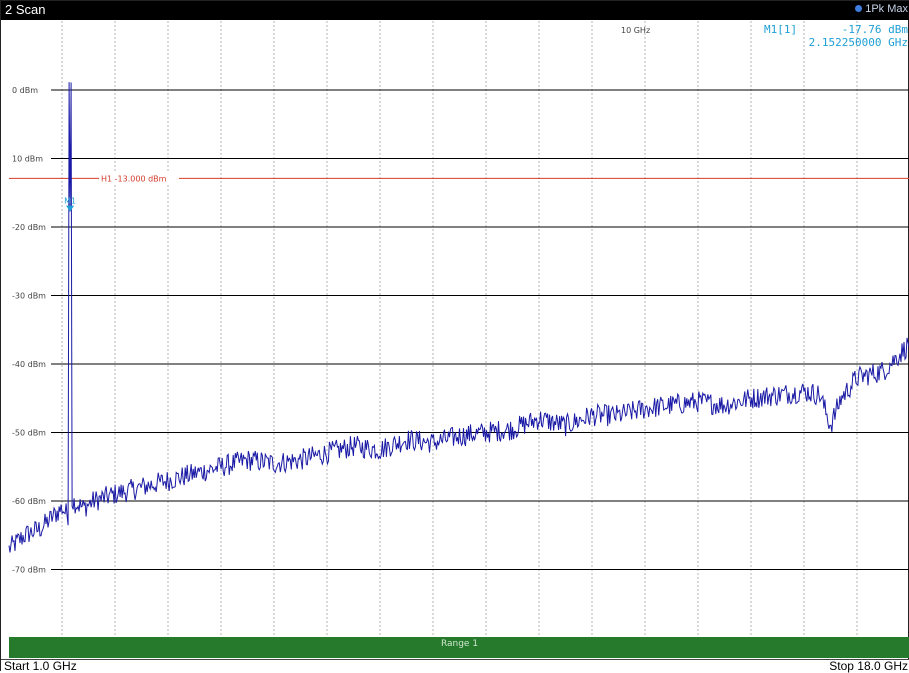 Image resolution: width=909 pixels, height=673 pixels. What do you see at coordinates (455, 10) in the screenshot?
I see `title-bar: 2 Scan 1Pk Max` at bounding box center [455, 10].